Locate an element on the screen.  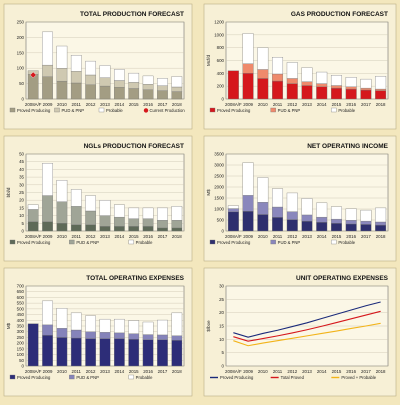
y-tick-label: 1000 is located at coordinates (219, 209).